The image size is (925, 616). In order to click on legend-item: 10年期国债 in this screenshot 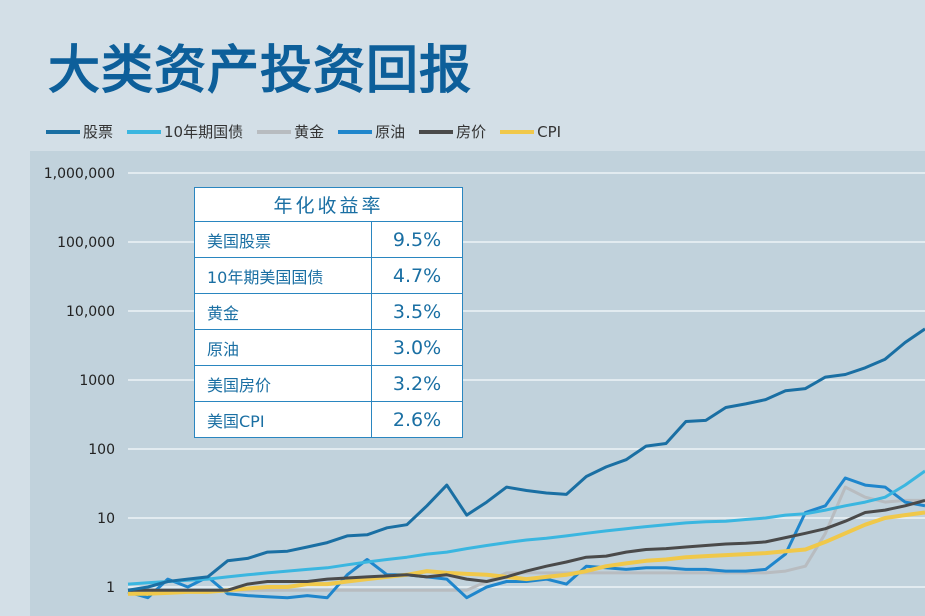, I will do `click(185, 131)`.